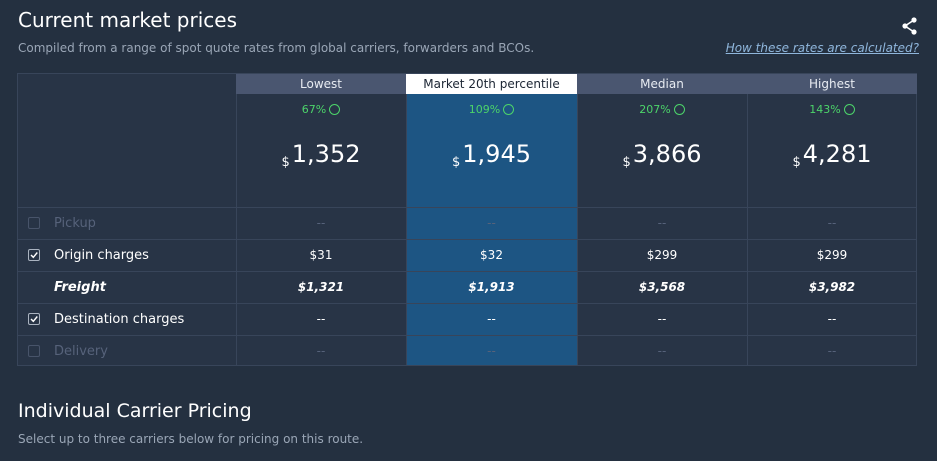 Image resolution: width=937 pixels, height=461 pixels. Describe the element at coordinates (321, 255) in the screenshot. I see `row-value: $31` at that location.